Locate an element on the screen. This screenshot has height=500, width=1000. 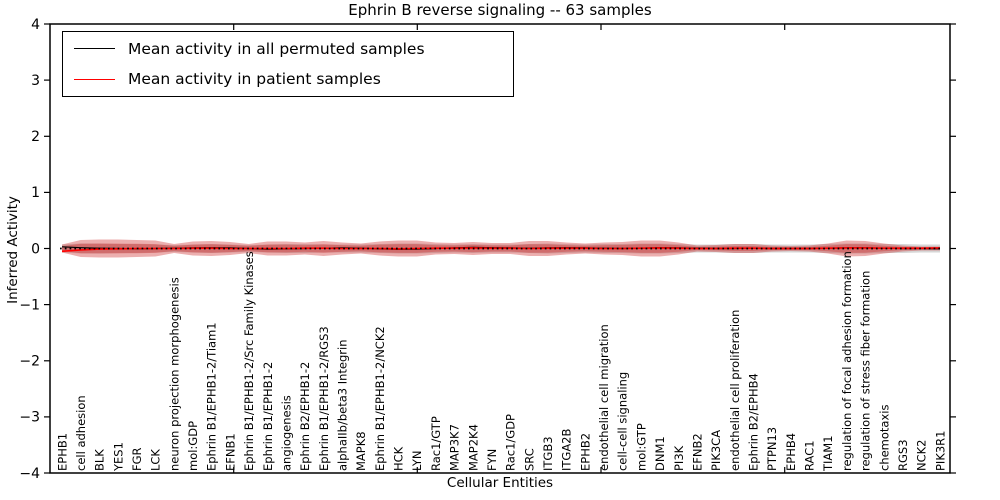
x-tick-label: Ephrin B1/EPHB1-2/NCK2 is located at coordinates (380, 398).